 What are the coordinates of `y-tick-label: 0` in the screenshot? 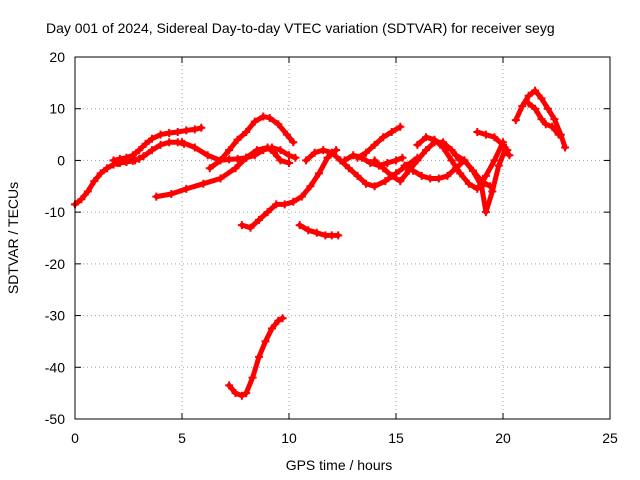 It's located at (61, 160).